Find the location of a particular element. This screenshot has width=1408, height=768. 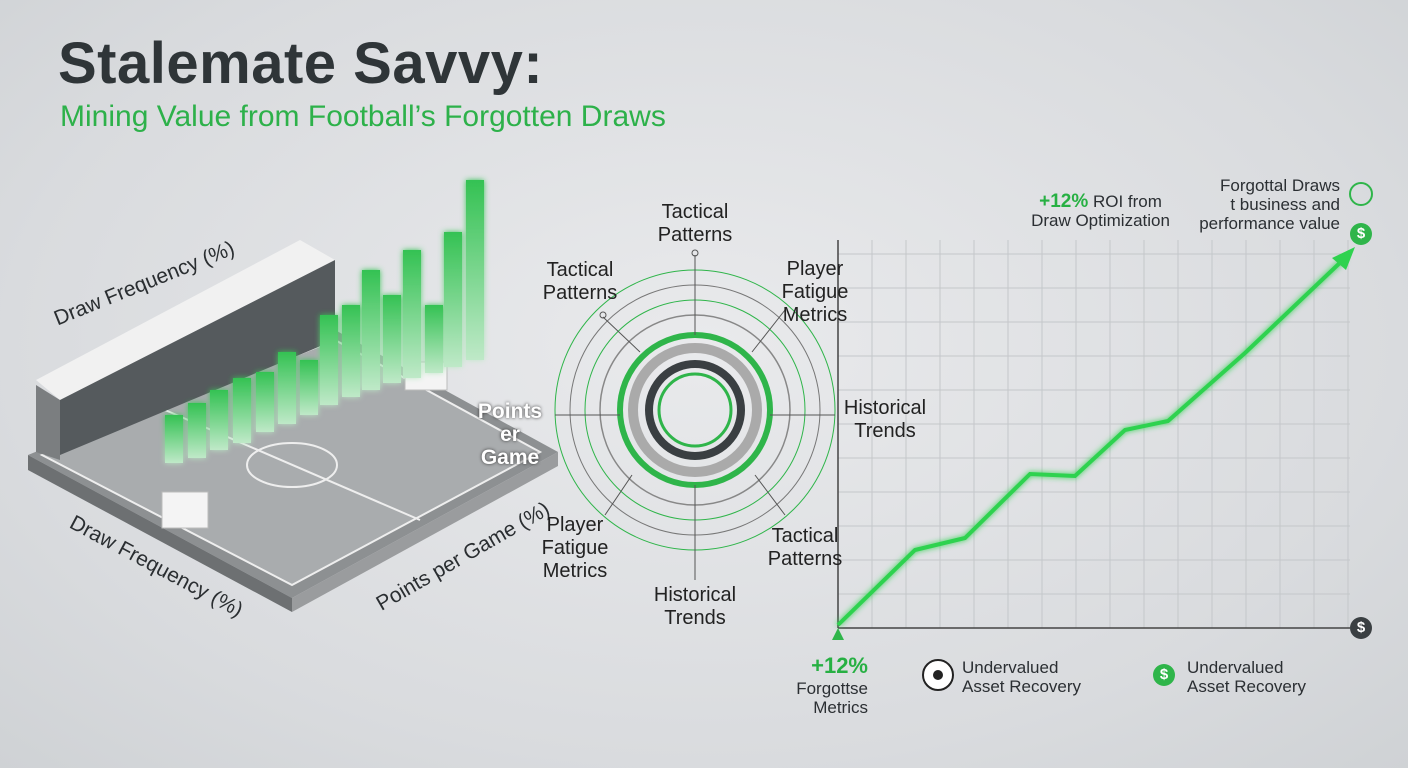

callout: +12% ROI from Draw Optimization is located at coordinates (1100, 211).